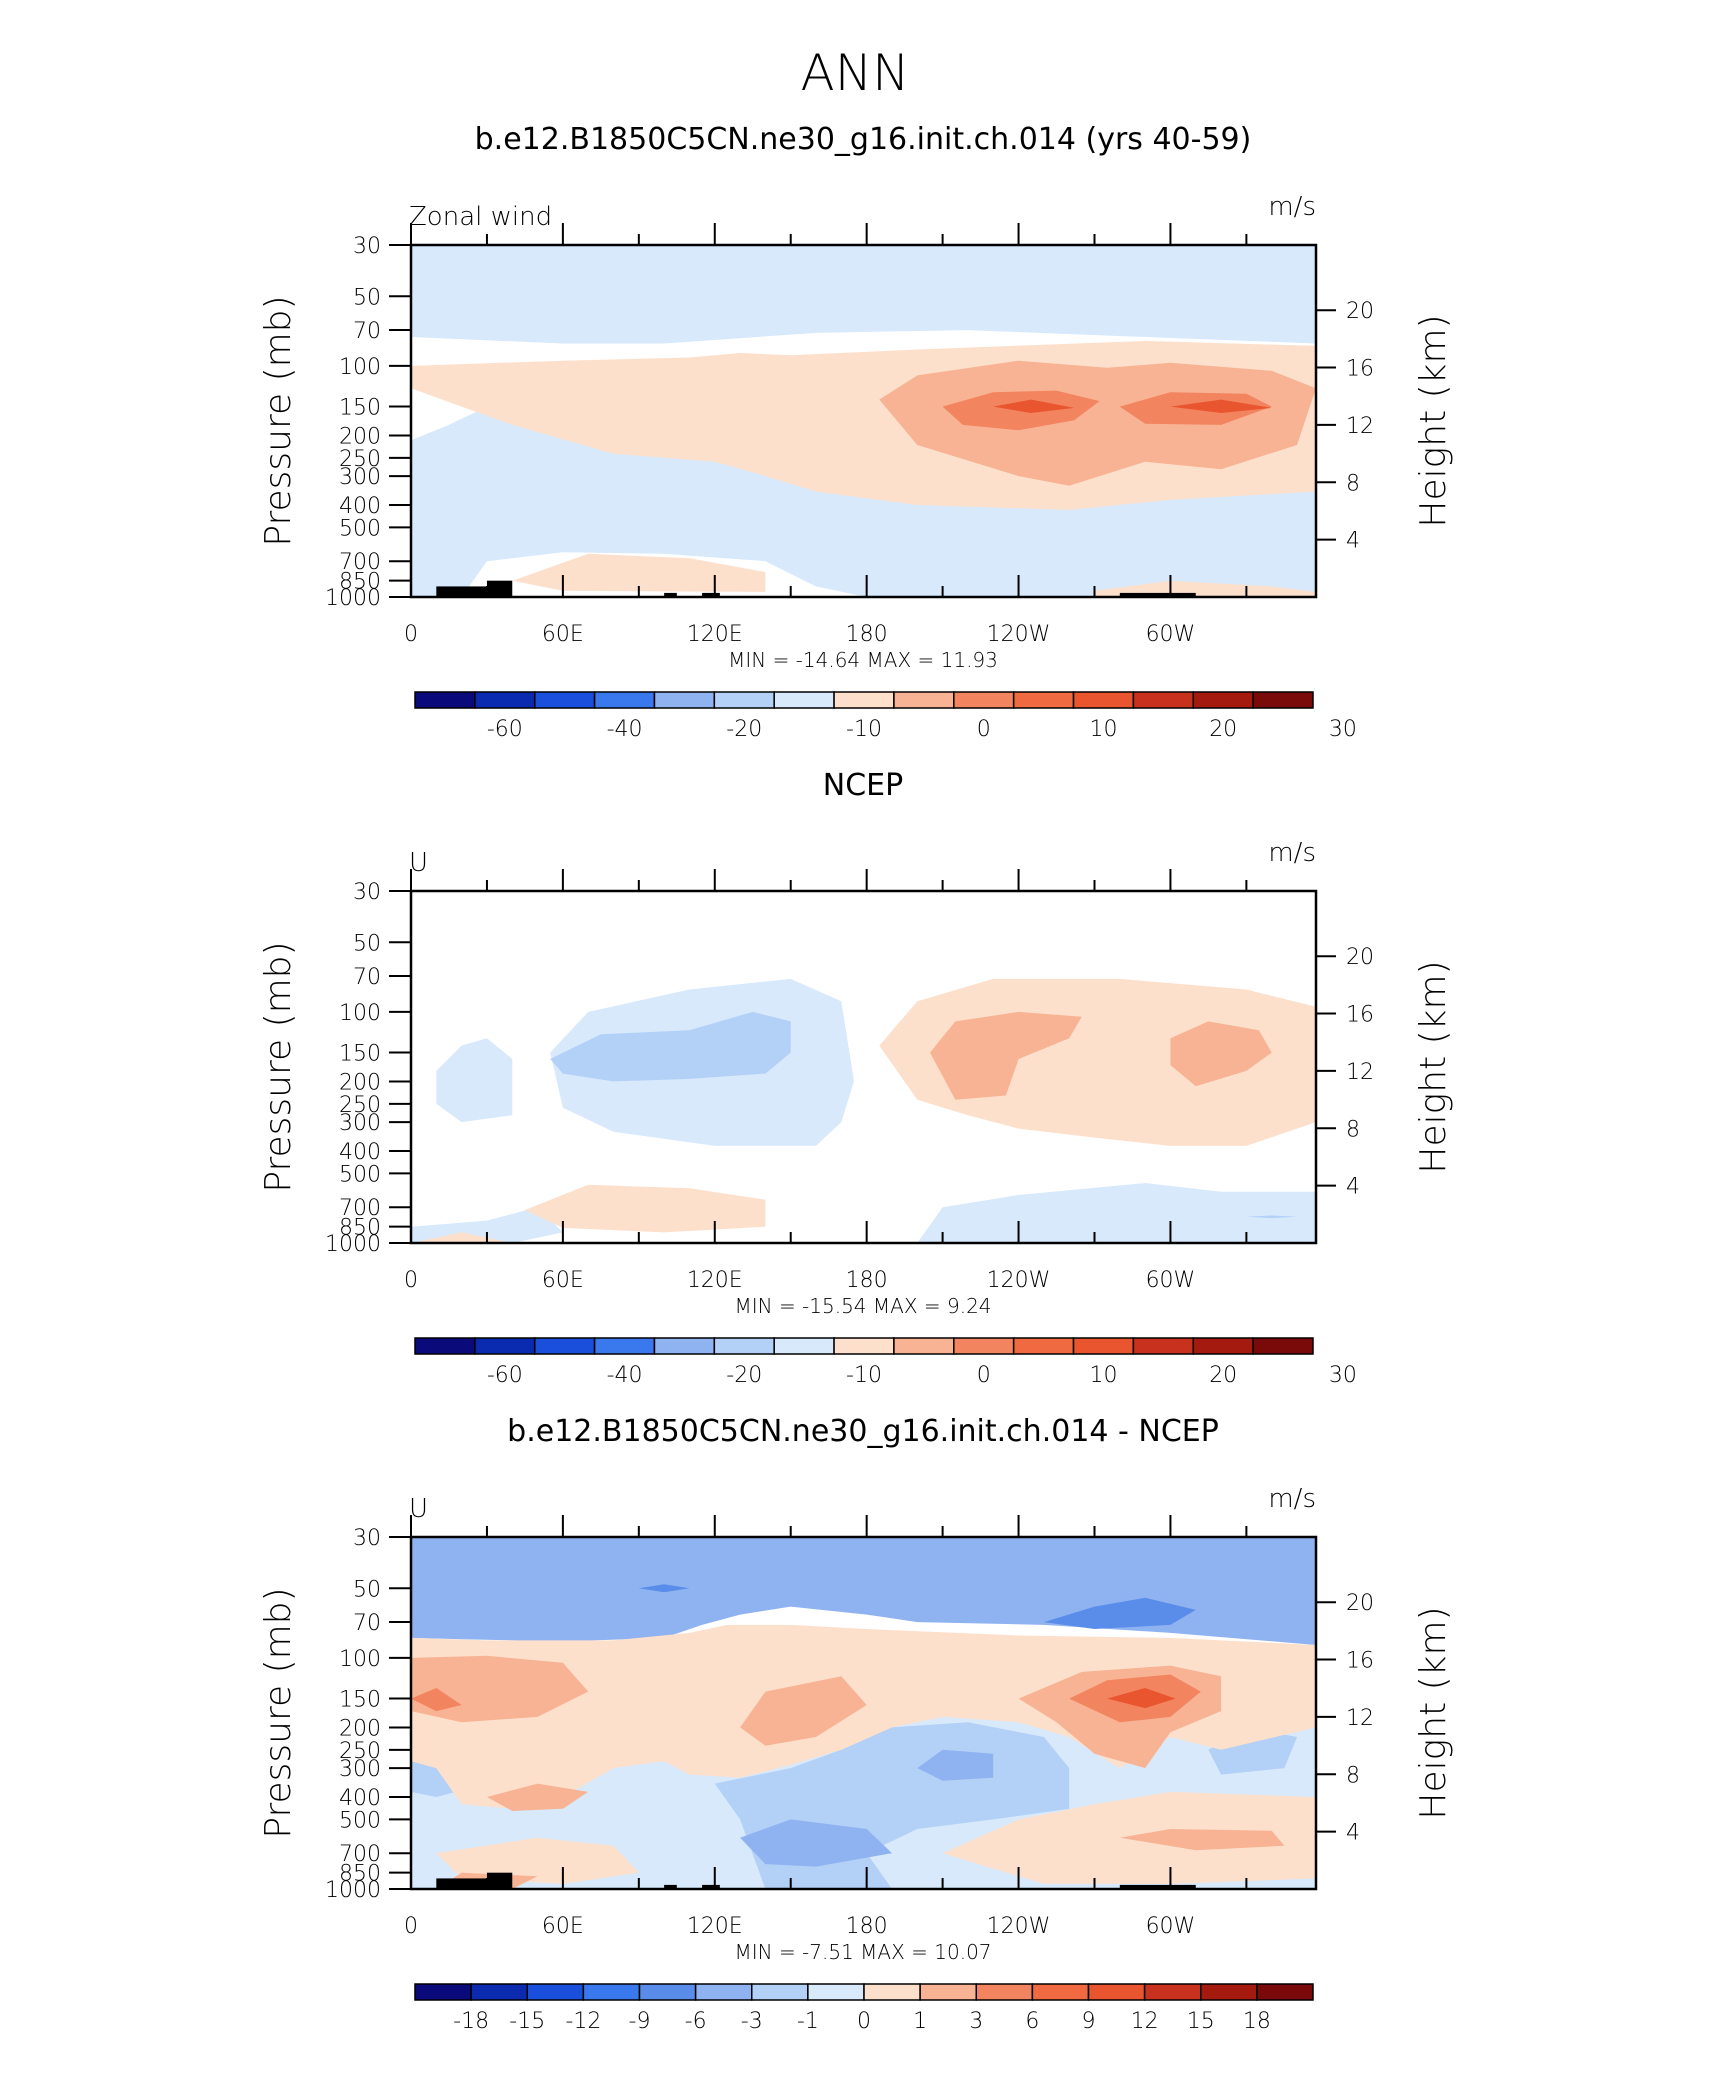  Describe the element at coordinates (696, 2021) in the screenshot. I see `colorbar-label: -6` at that location.